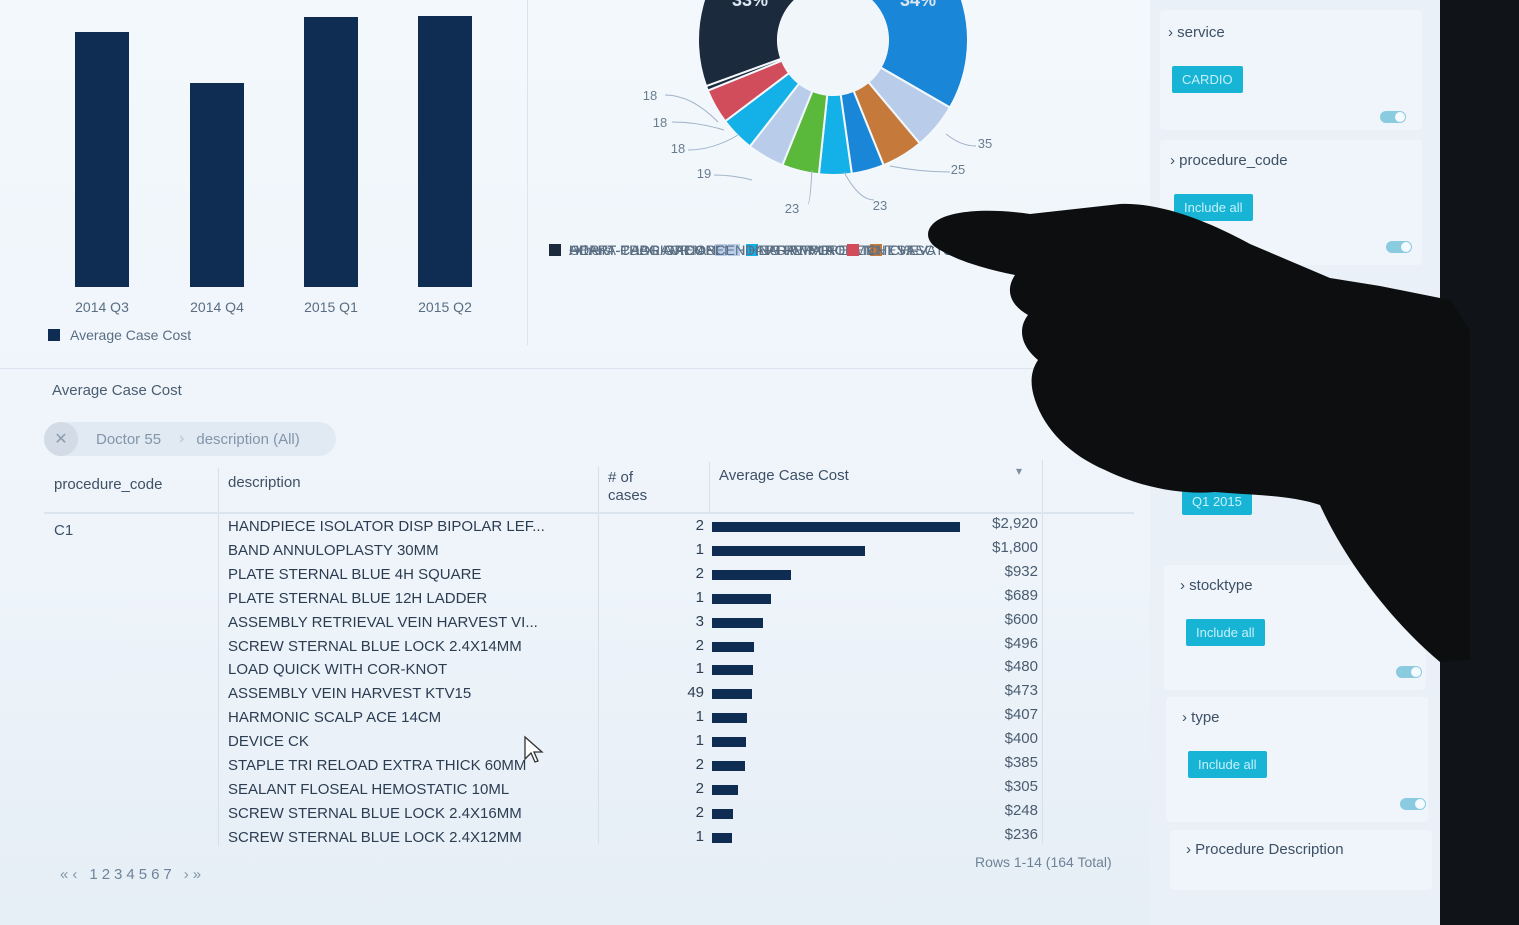 The width and height of the screenshot is (1519, 925). What do you see at coordinates (217, 185) in the screenshot?
I see `bar-2014-q4` at bounding box center [217, 185].